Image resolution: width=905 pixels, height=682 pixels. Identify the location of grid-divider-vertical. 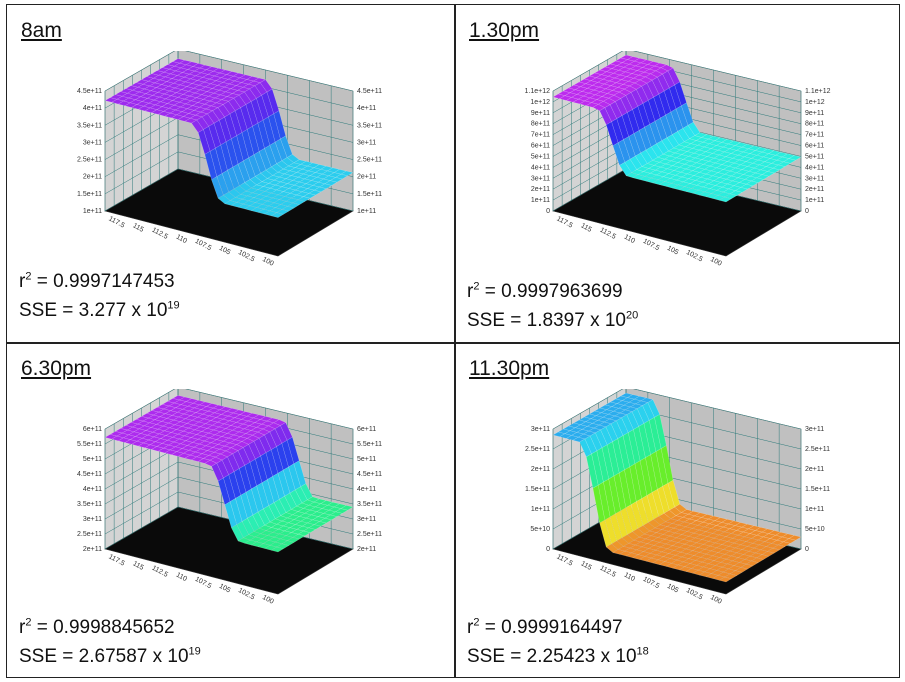
(455, 341).